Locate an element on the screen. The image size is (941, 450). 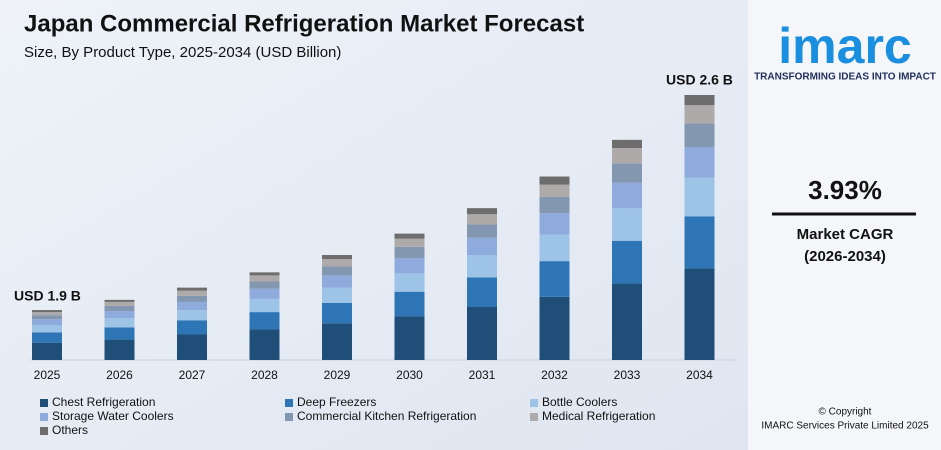
legend-label: Medical Refrigeration is located at coordinates (598, 416).